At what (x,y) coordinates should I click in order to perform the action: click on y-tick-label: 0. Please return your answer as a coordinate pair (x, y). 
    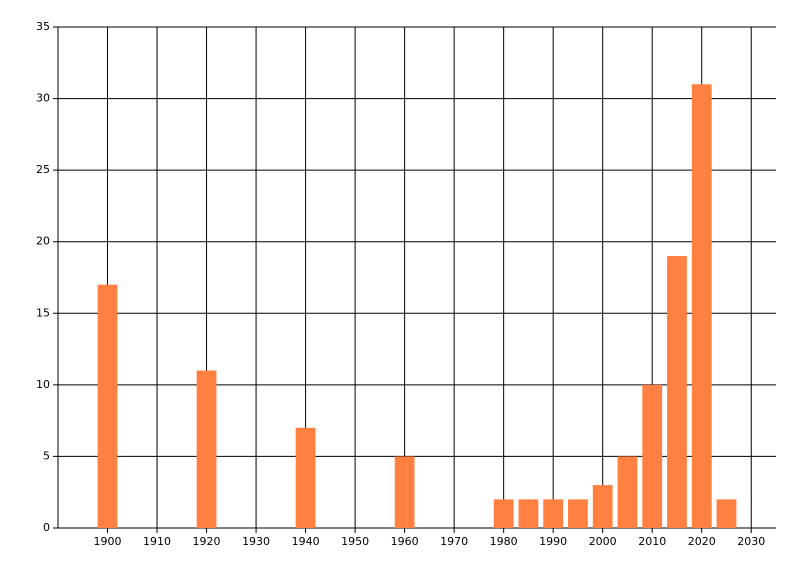
    Looking at the image, I should click on (46, 527).